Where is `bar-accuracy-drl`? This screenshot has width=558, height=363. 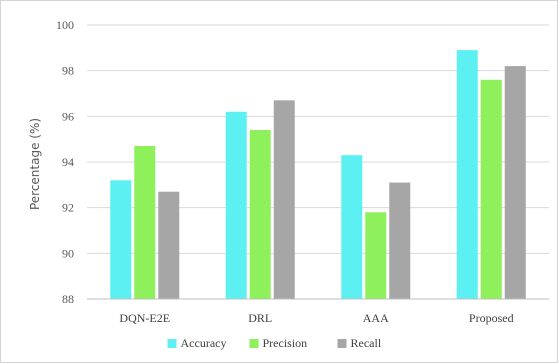 bar-accuracy-drl is located at coordinates (236, 205).